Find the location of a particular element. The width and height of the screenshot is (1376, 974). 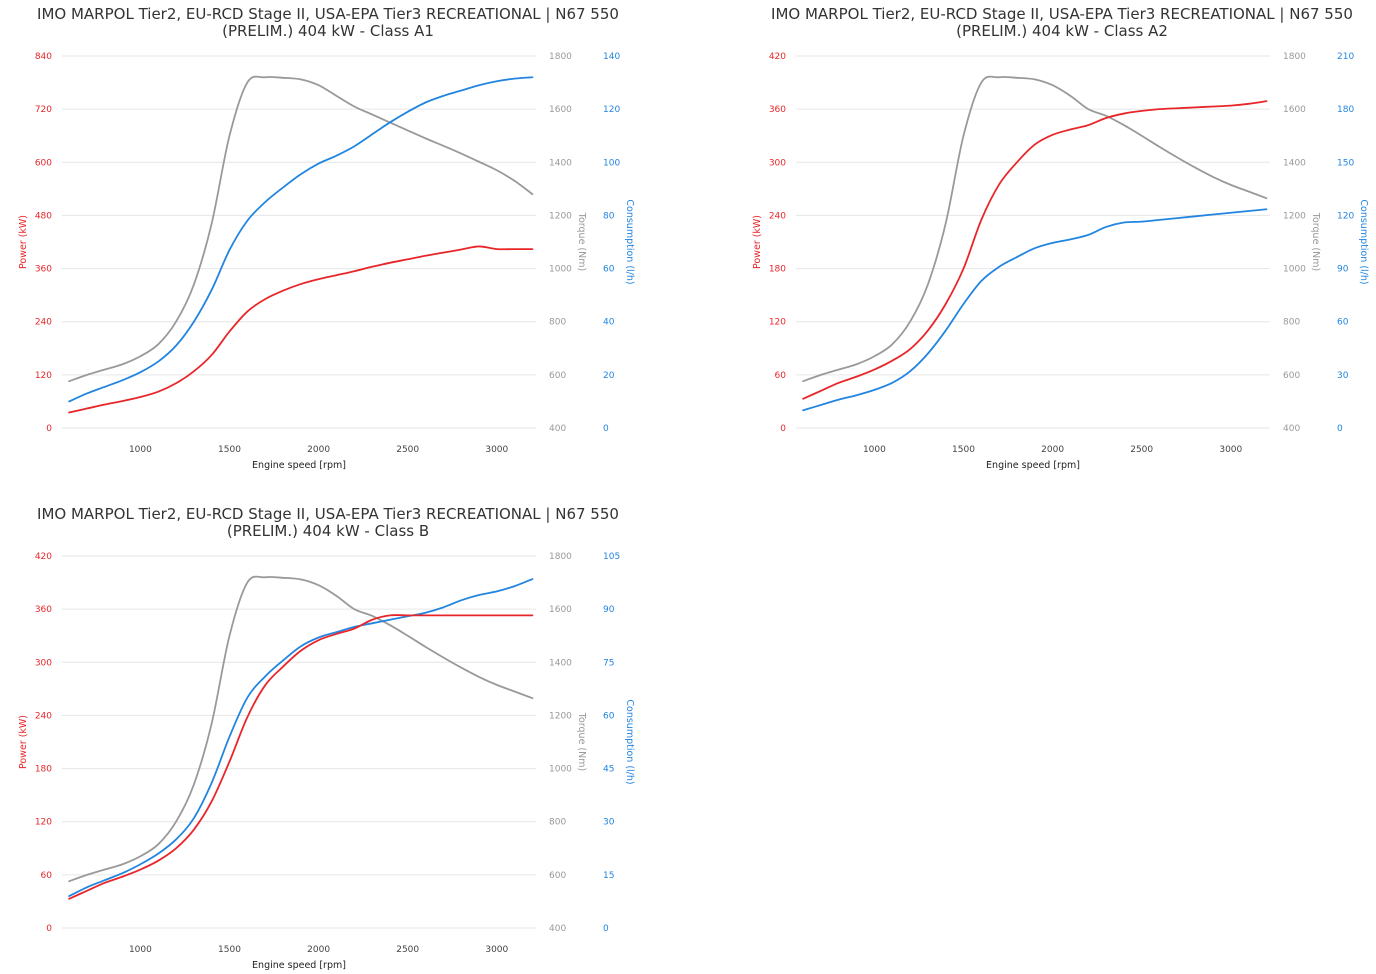

power-tick-label: 600 is located at coordinates (43, 163).